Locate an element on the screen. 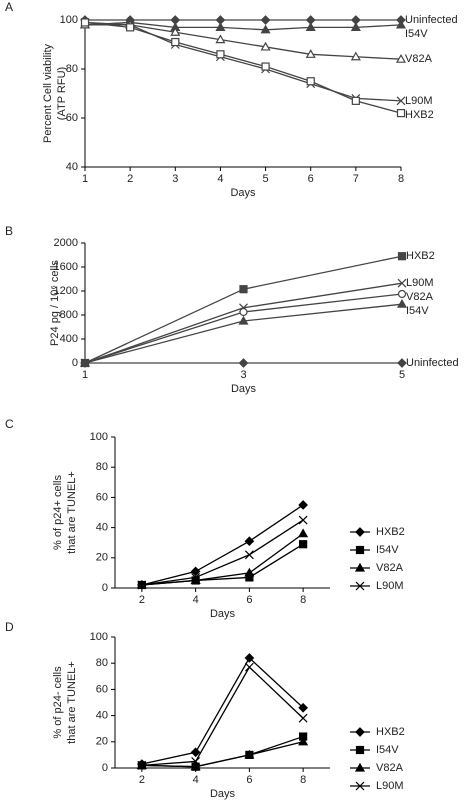 This screenshot has width=470, height=800. y-tick-label: 1200 is located at coordinates (66, 291).